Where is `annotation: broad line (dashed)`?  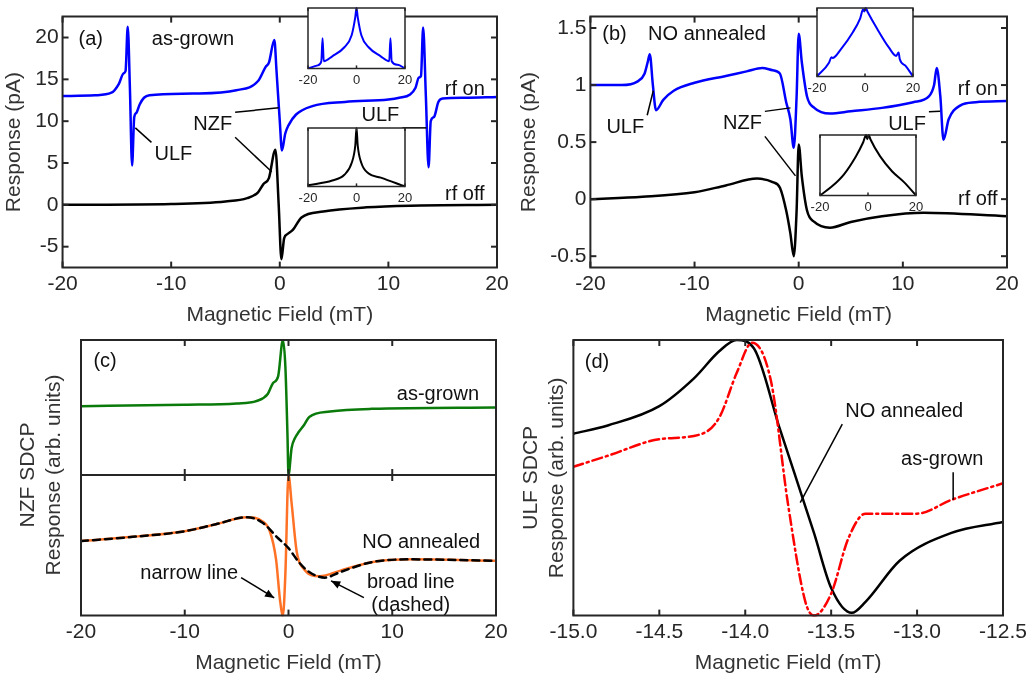 annotation: broad line (dashed) is located at coordinates (410, 592).